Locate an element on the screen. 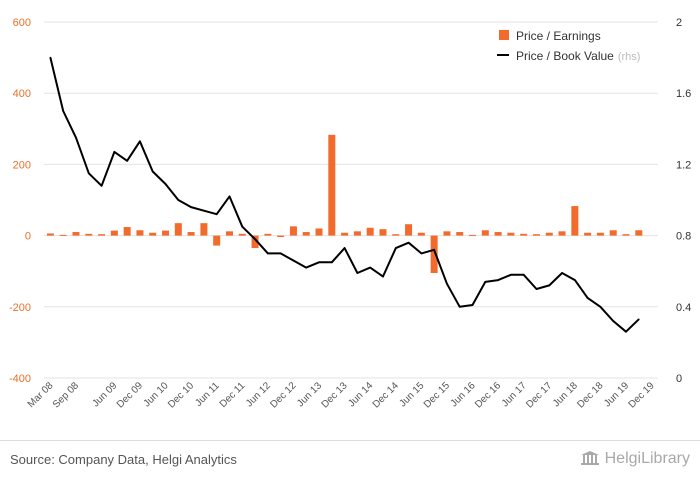  x-tick-label: Dec 18 is located at coordinates (590, 395).